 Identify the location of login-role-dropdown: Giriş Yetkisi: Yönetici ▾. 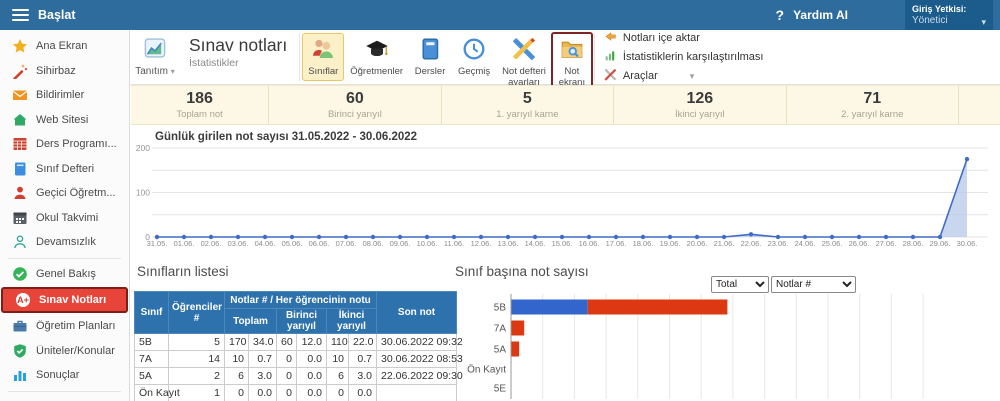
(949, 16).